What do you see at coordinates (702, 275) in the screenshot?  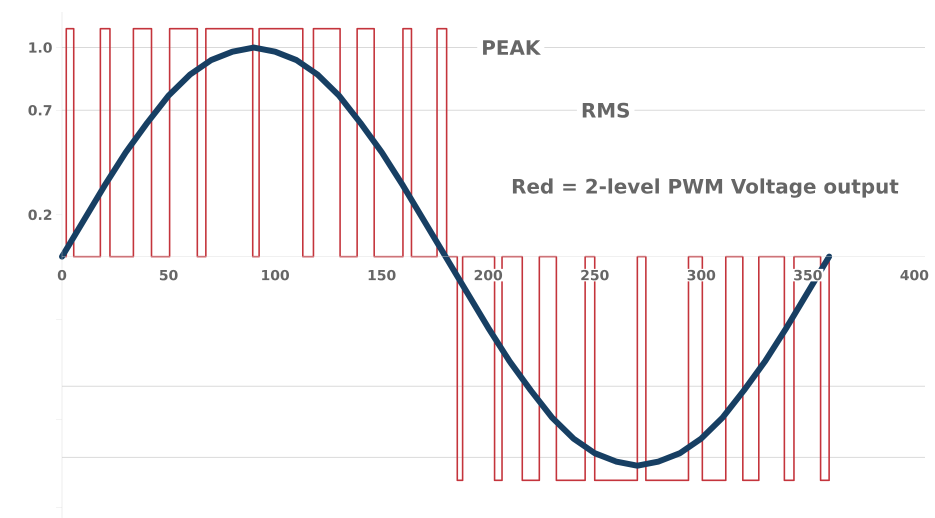 I see `x-tick-label: 300` at bounding box center [702, 275].